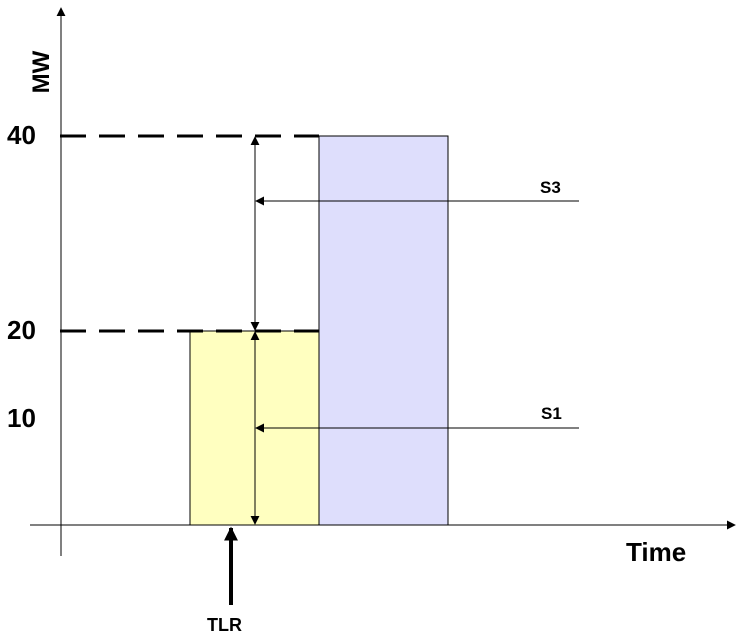 This screenshot has height=637, width=737. I want to click on annotation-tlr: TLR, so click(224, 625).